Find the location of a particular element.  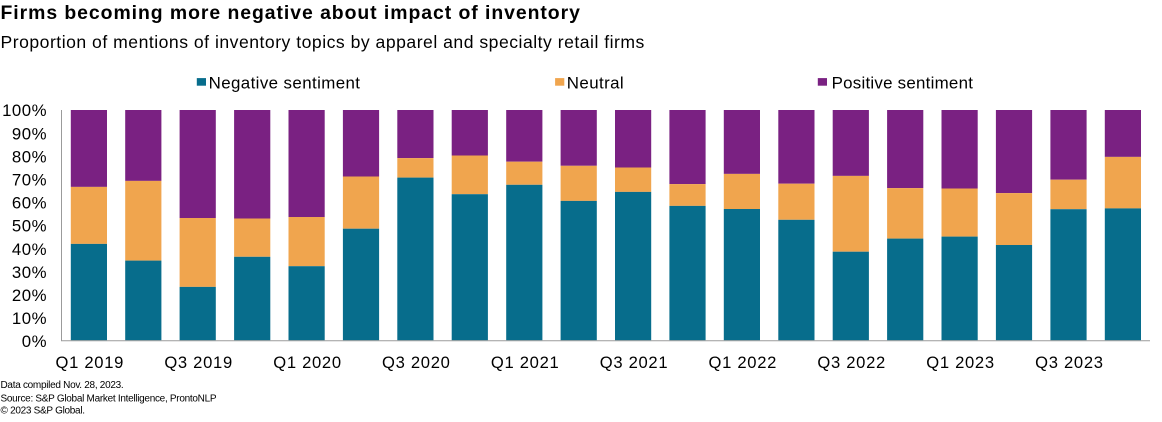

svg-text: Negative sentiment is located at coordinates (285, 82).